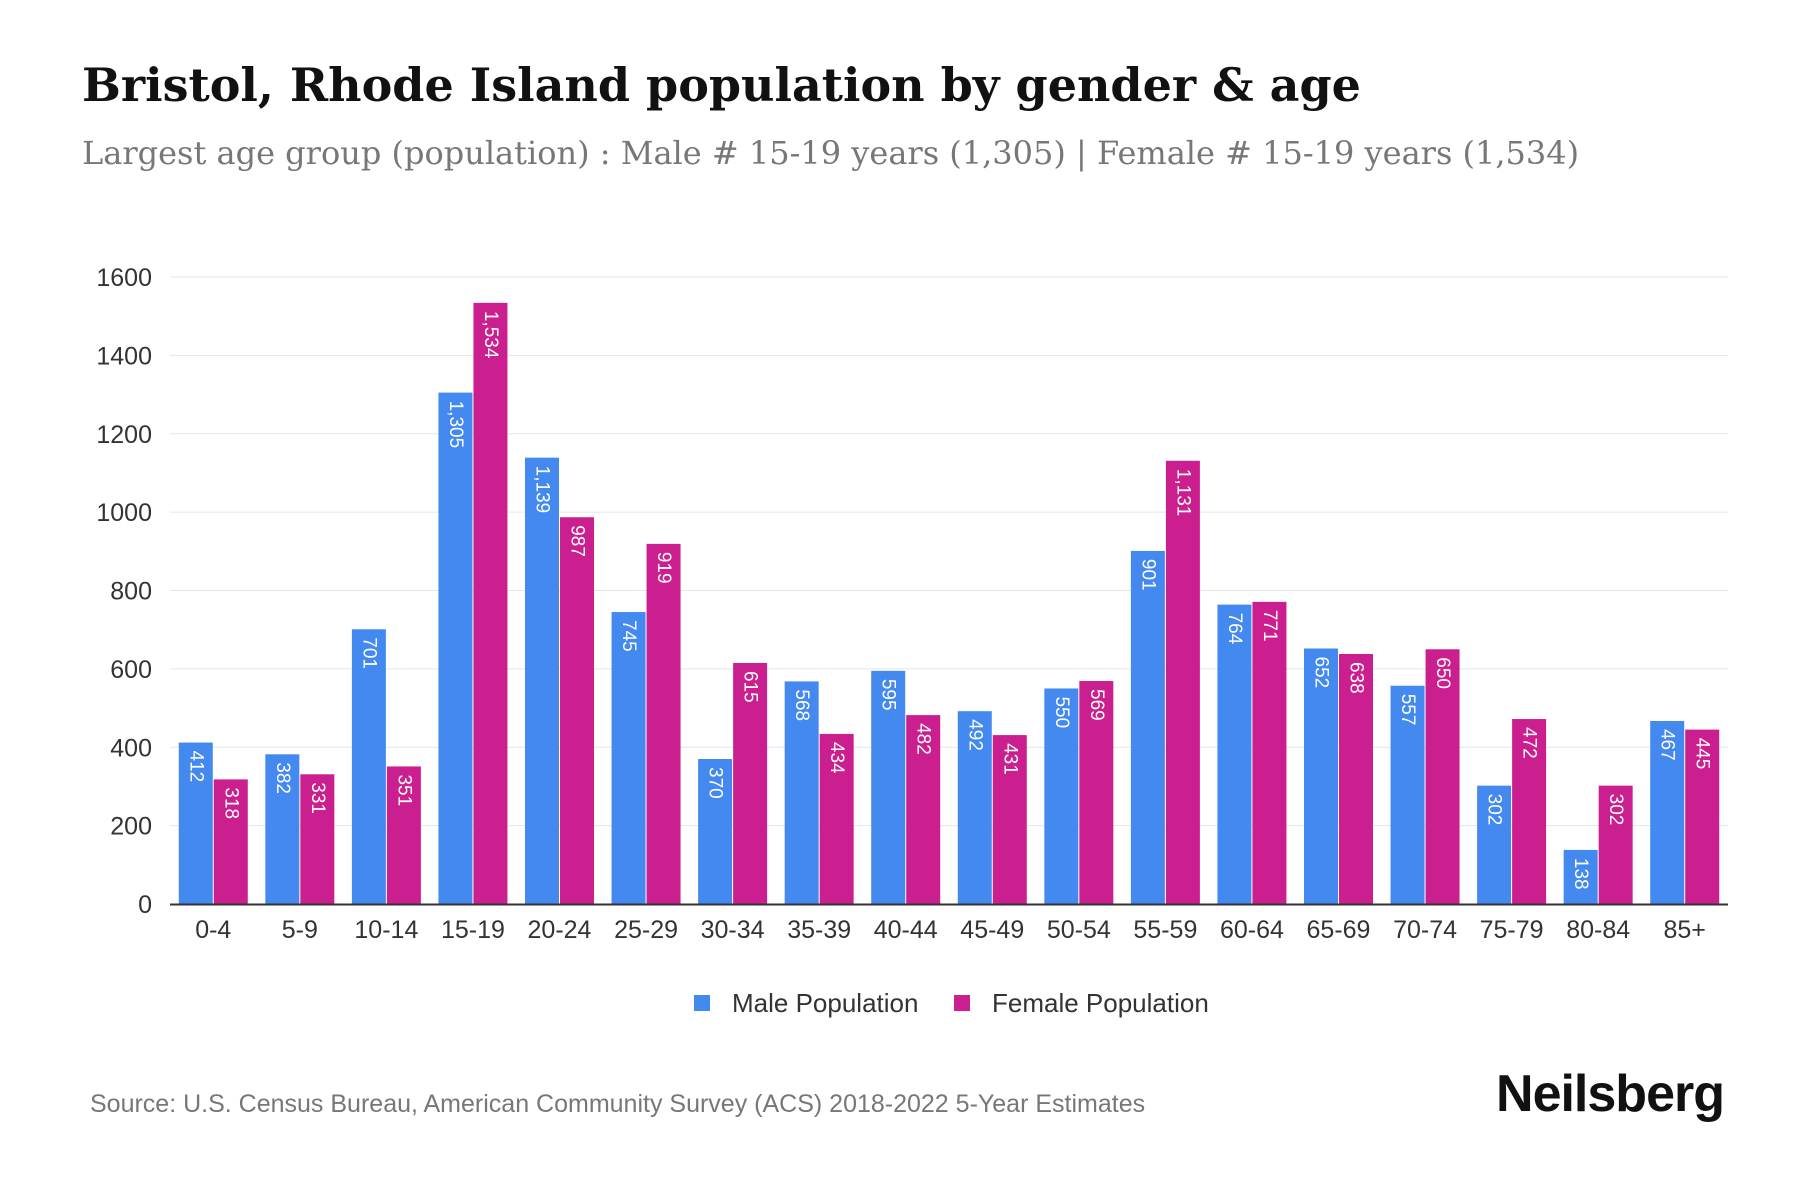  Describe the element at coordinates (801, 705) in the screenshot. I see `male-value-label-35-39: 568` at that location.